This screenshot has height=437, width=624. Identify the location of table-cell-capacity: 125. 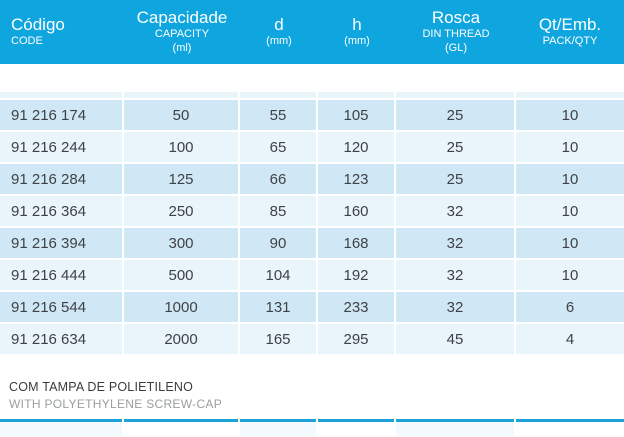
(181, 179).